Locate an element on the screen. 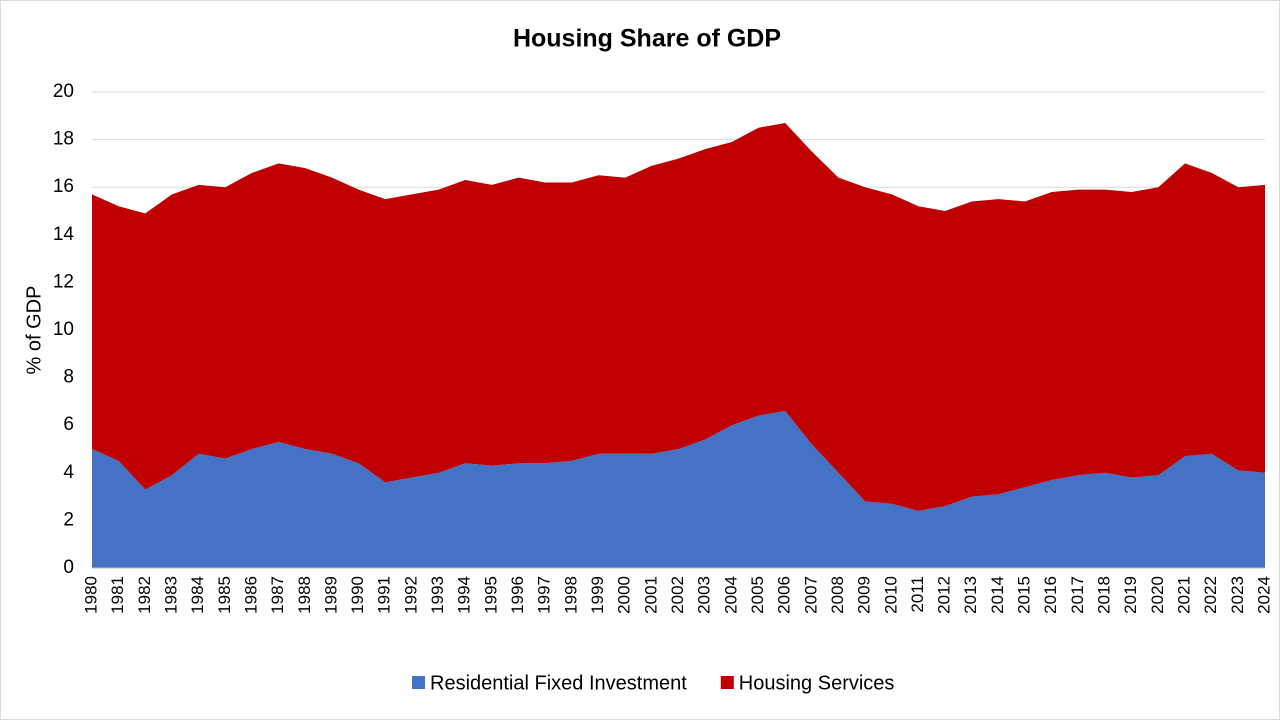 This screenshot has width=1280, height=720. x-tick-label: 2010 is located at coordinates (890, 595).